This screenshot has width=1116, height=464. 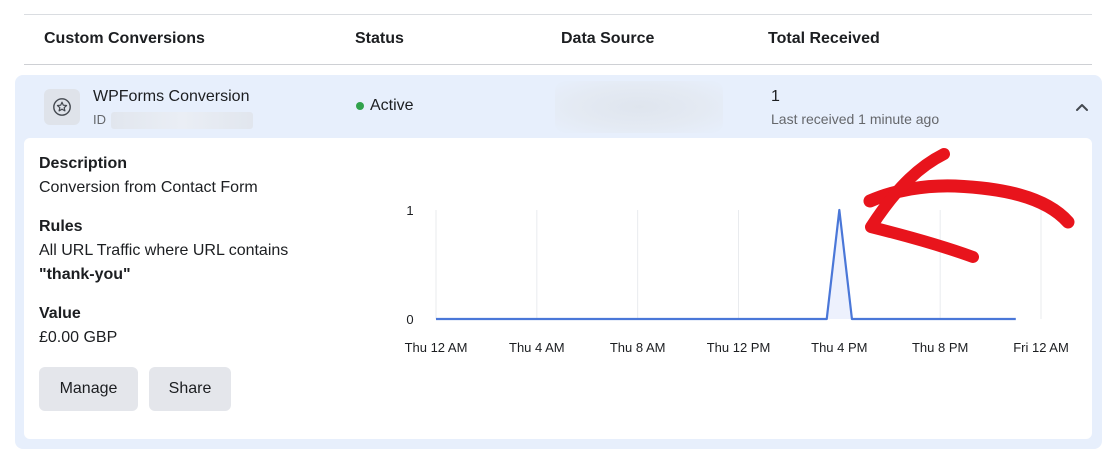 I want to click on data-source-redacted, so click(x=639, y=107).